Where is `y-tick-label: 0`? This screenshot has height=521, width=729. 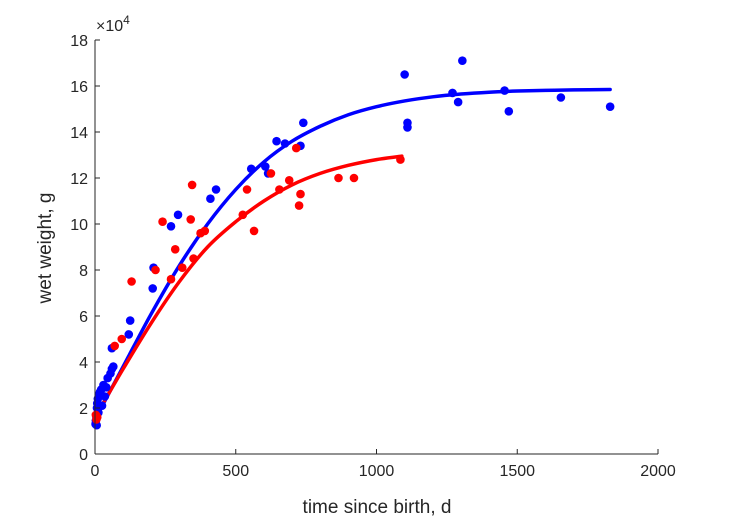
y-tick-label: 0 is located at coordinates (83, 455).